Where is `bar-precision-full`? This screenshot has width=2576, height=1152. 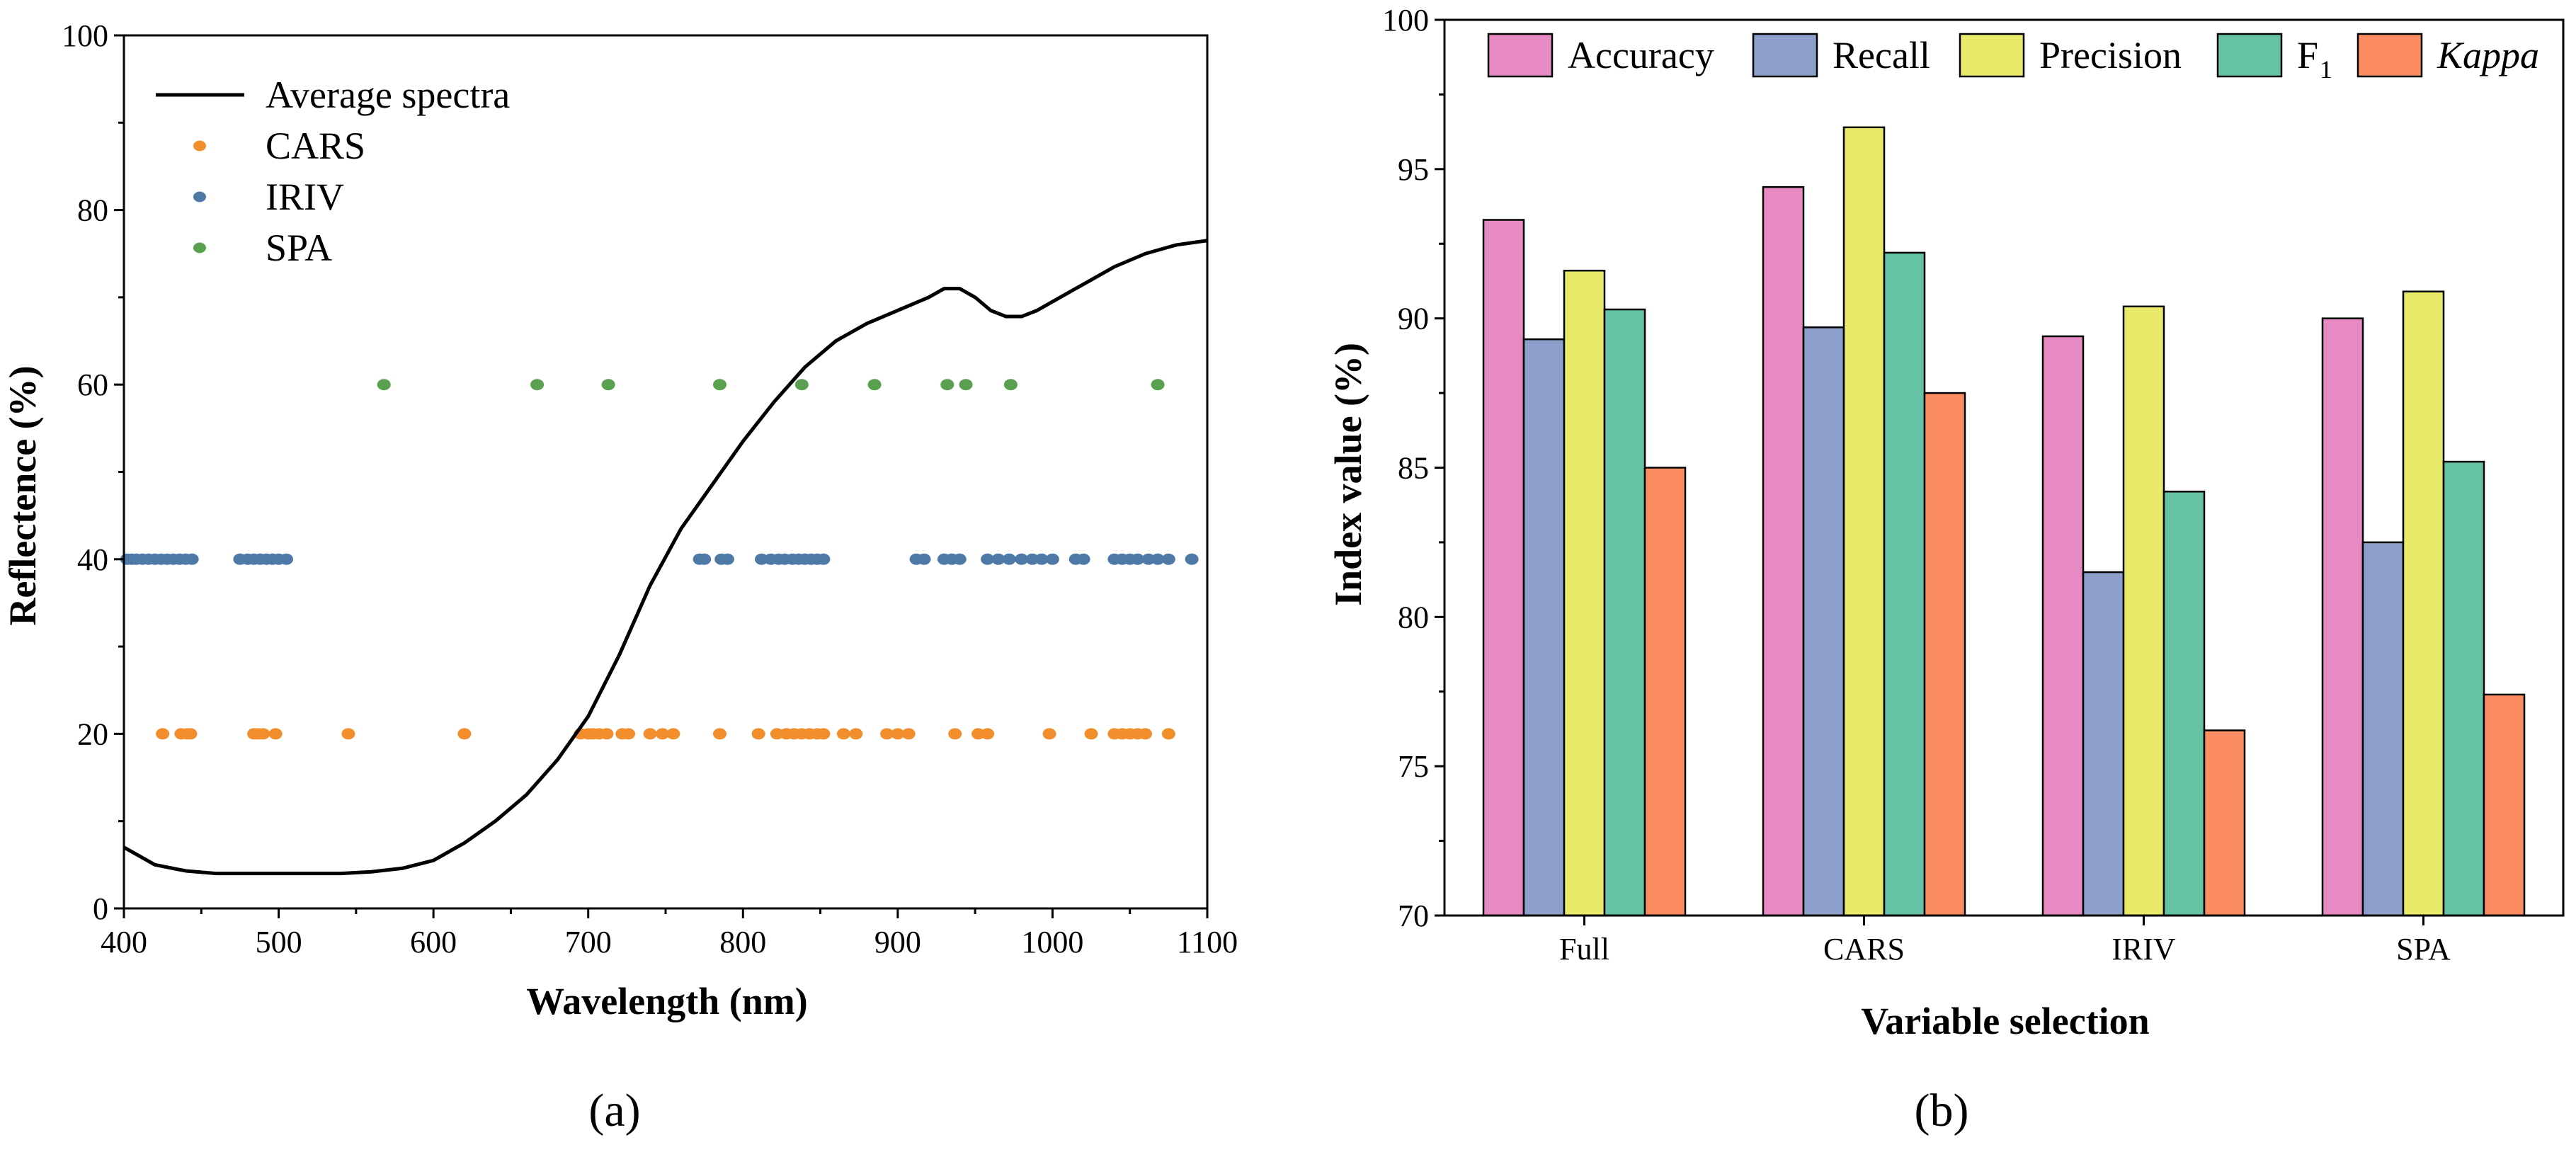
bar-precision-full is located at coordinates (1584, 593).